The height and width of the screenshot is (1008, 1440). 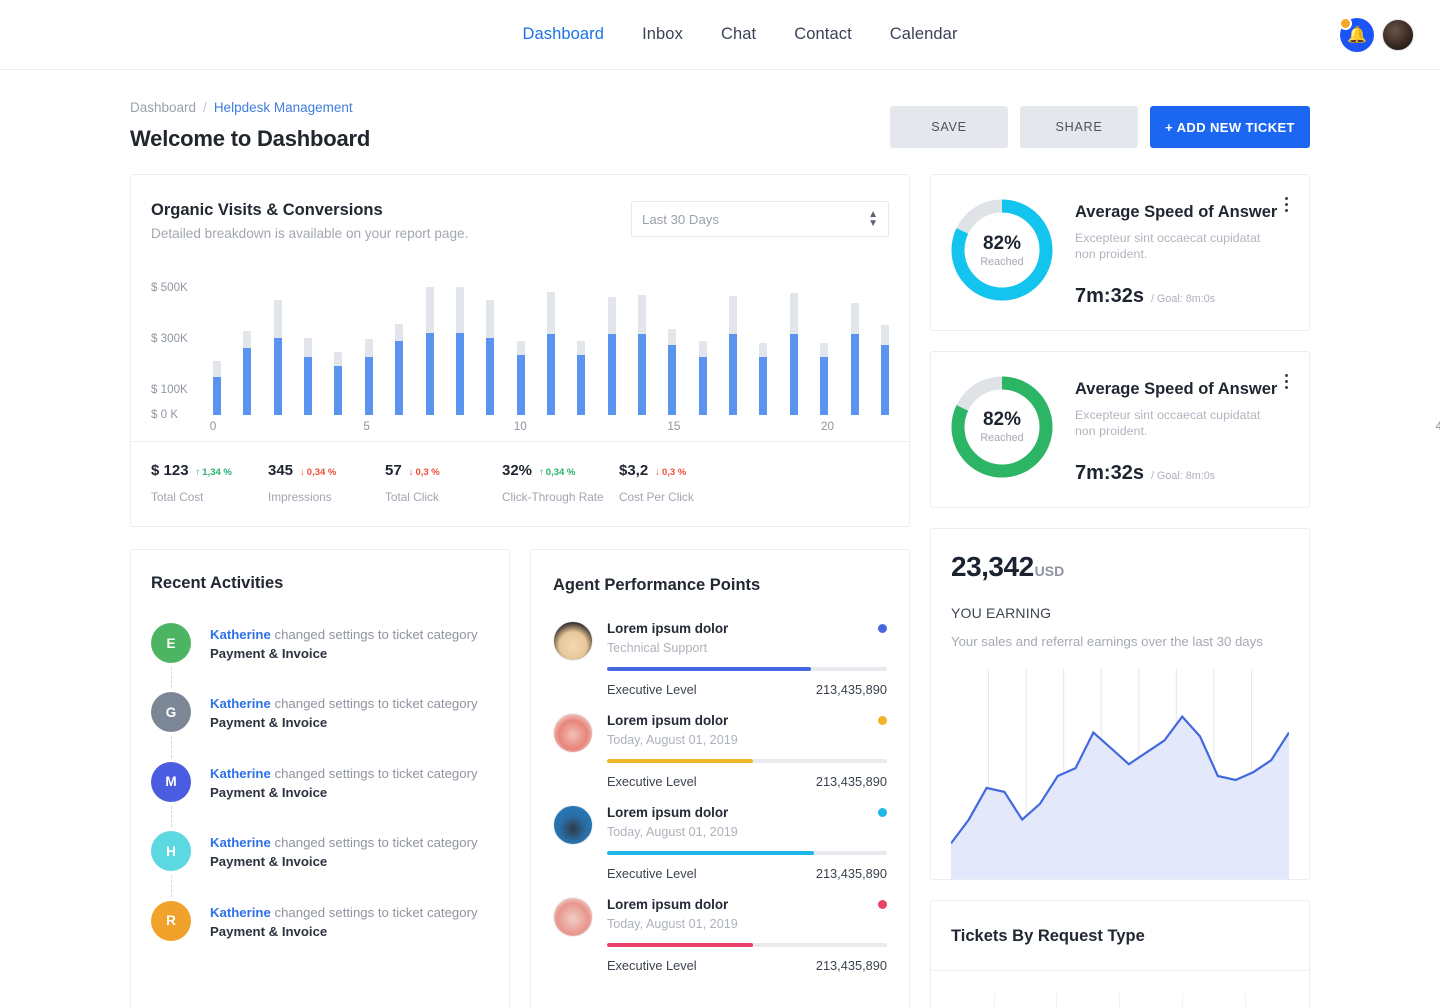 What do you see at coordinates (318, 472) in the screenshot?
I see `stat-delta: ↓ 0,34 %` at bounding box center [318, 472].